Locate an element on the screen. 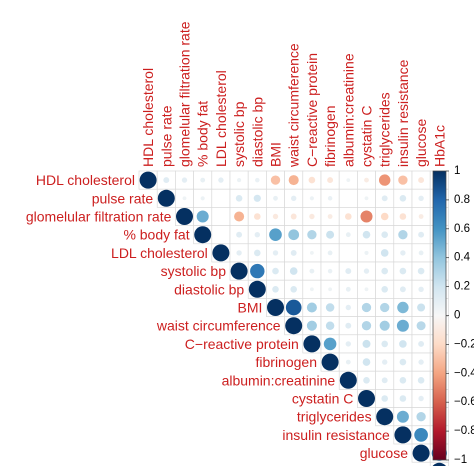 This screenshot has height=466, width=474. column-label: diastolic bp is located at coordinates (257, 132).